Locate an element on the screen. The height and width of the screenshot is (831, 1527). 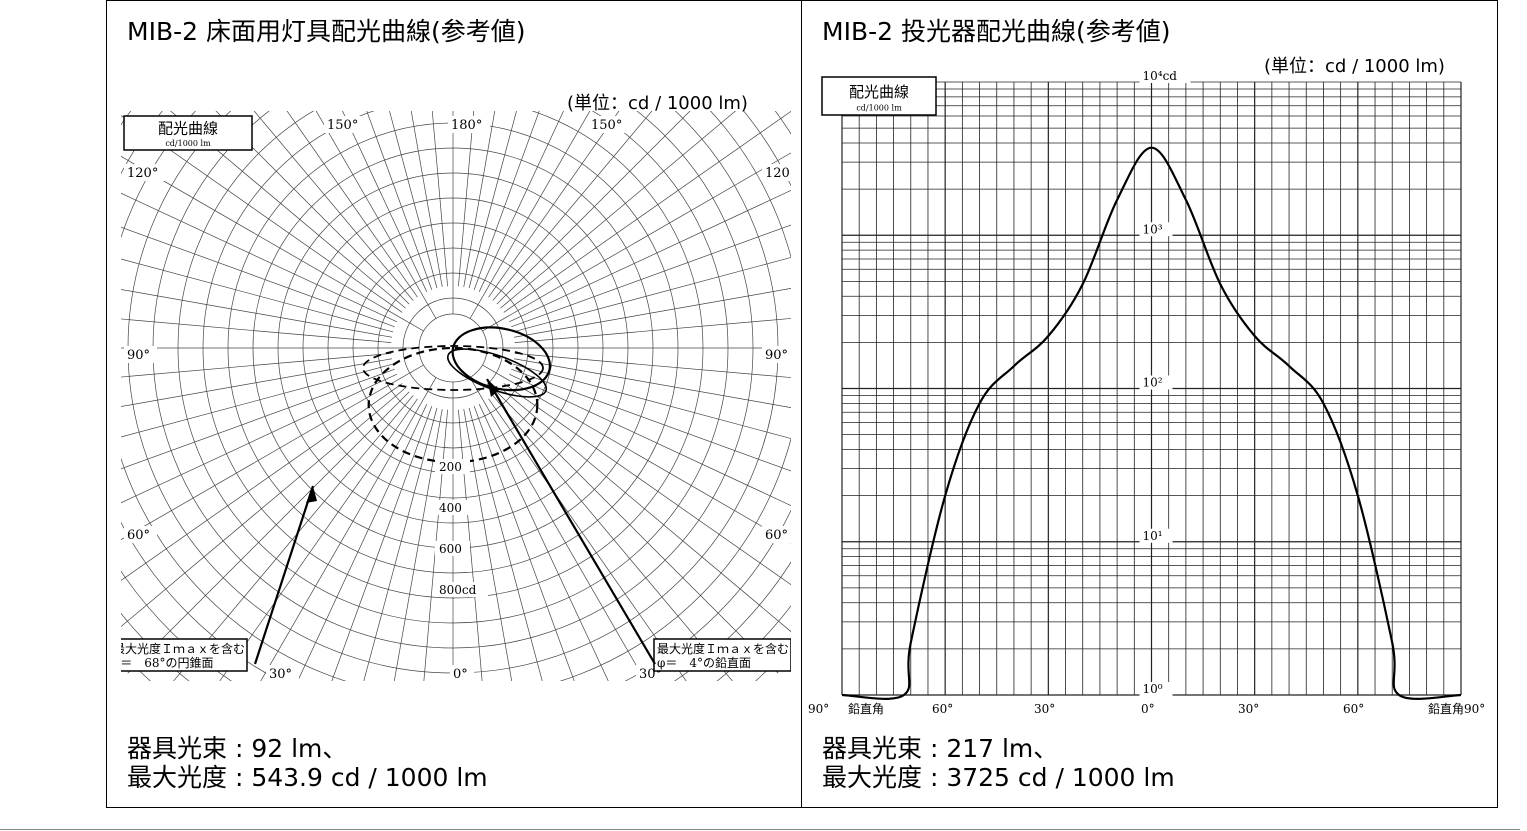
angle-label: 0° is located at coordinates (460, 674).